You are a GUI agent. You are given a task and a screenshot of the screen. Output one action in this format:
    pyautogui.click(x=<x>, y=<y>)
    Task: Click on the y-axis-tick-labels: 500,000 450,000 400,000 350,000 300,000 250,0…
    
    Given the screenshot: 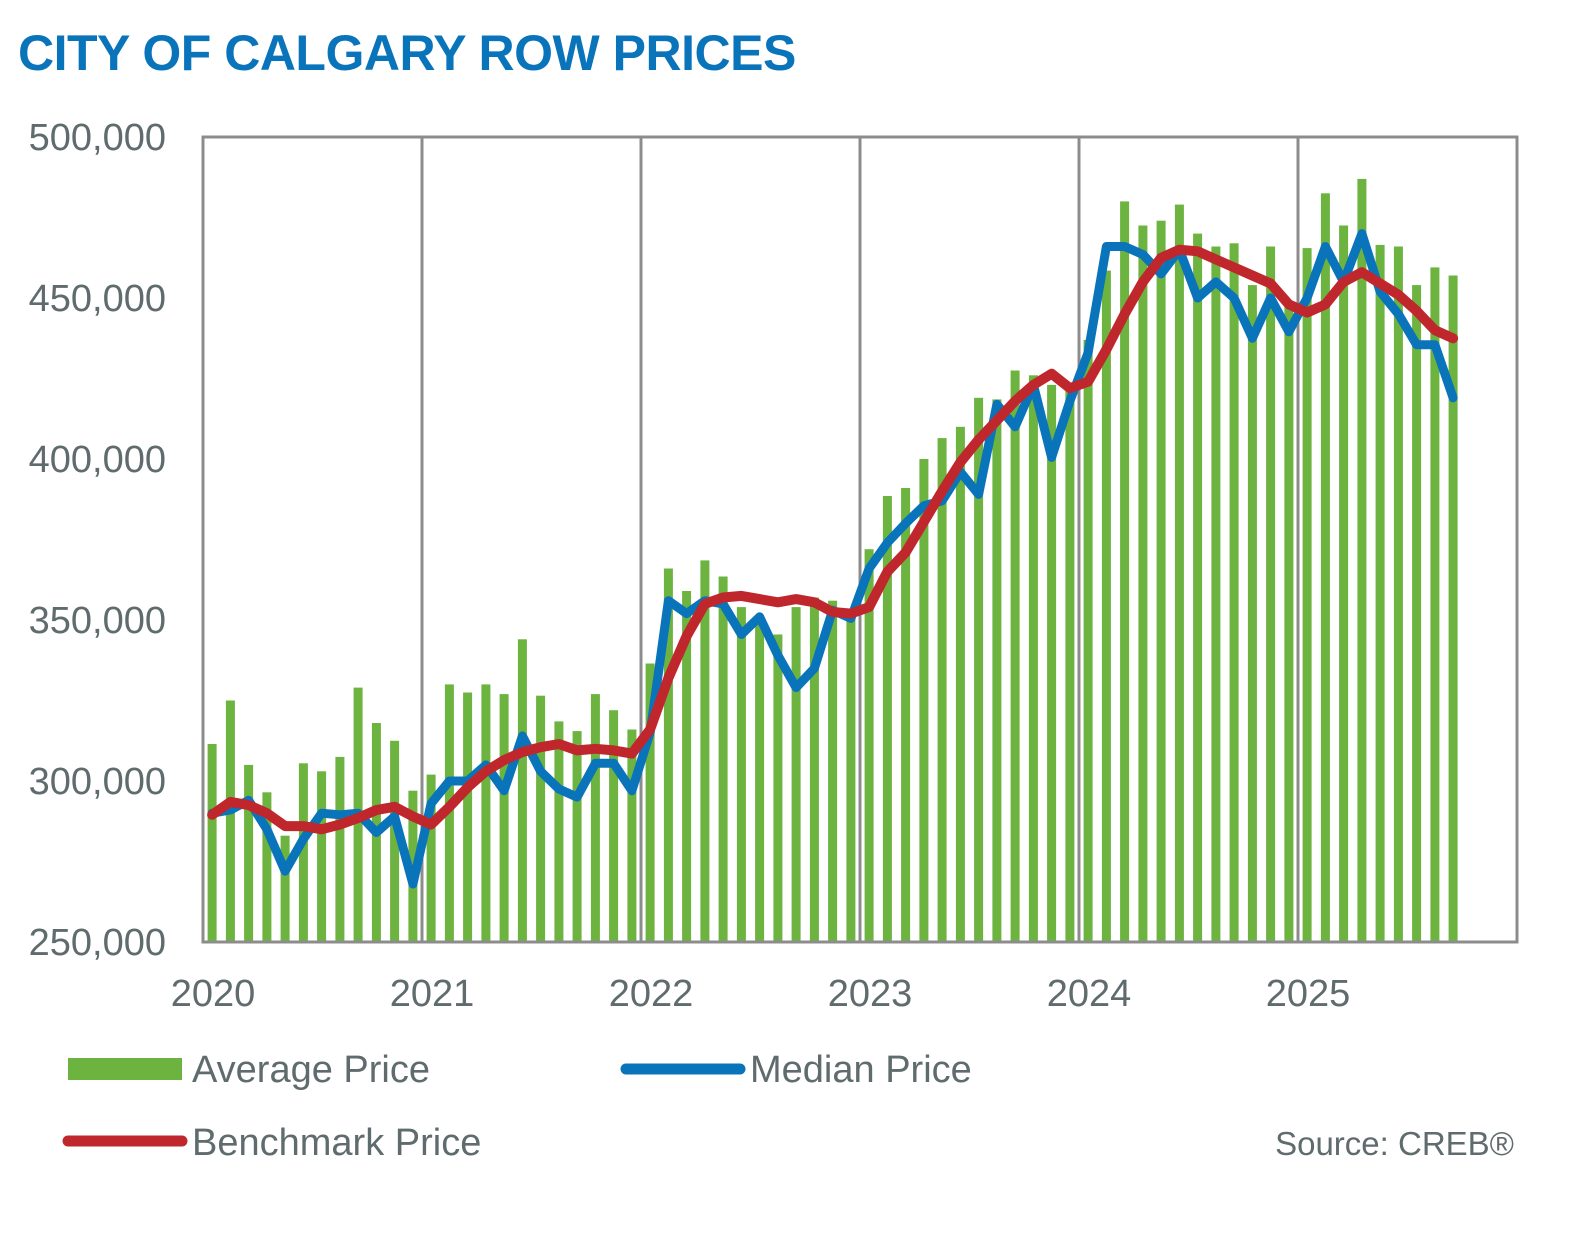 What is the action you would take?
    pyautogui.click(x=97, y=540)
    